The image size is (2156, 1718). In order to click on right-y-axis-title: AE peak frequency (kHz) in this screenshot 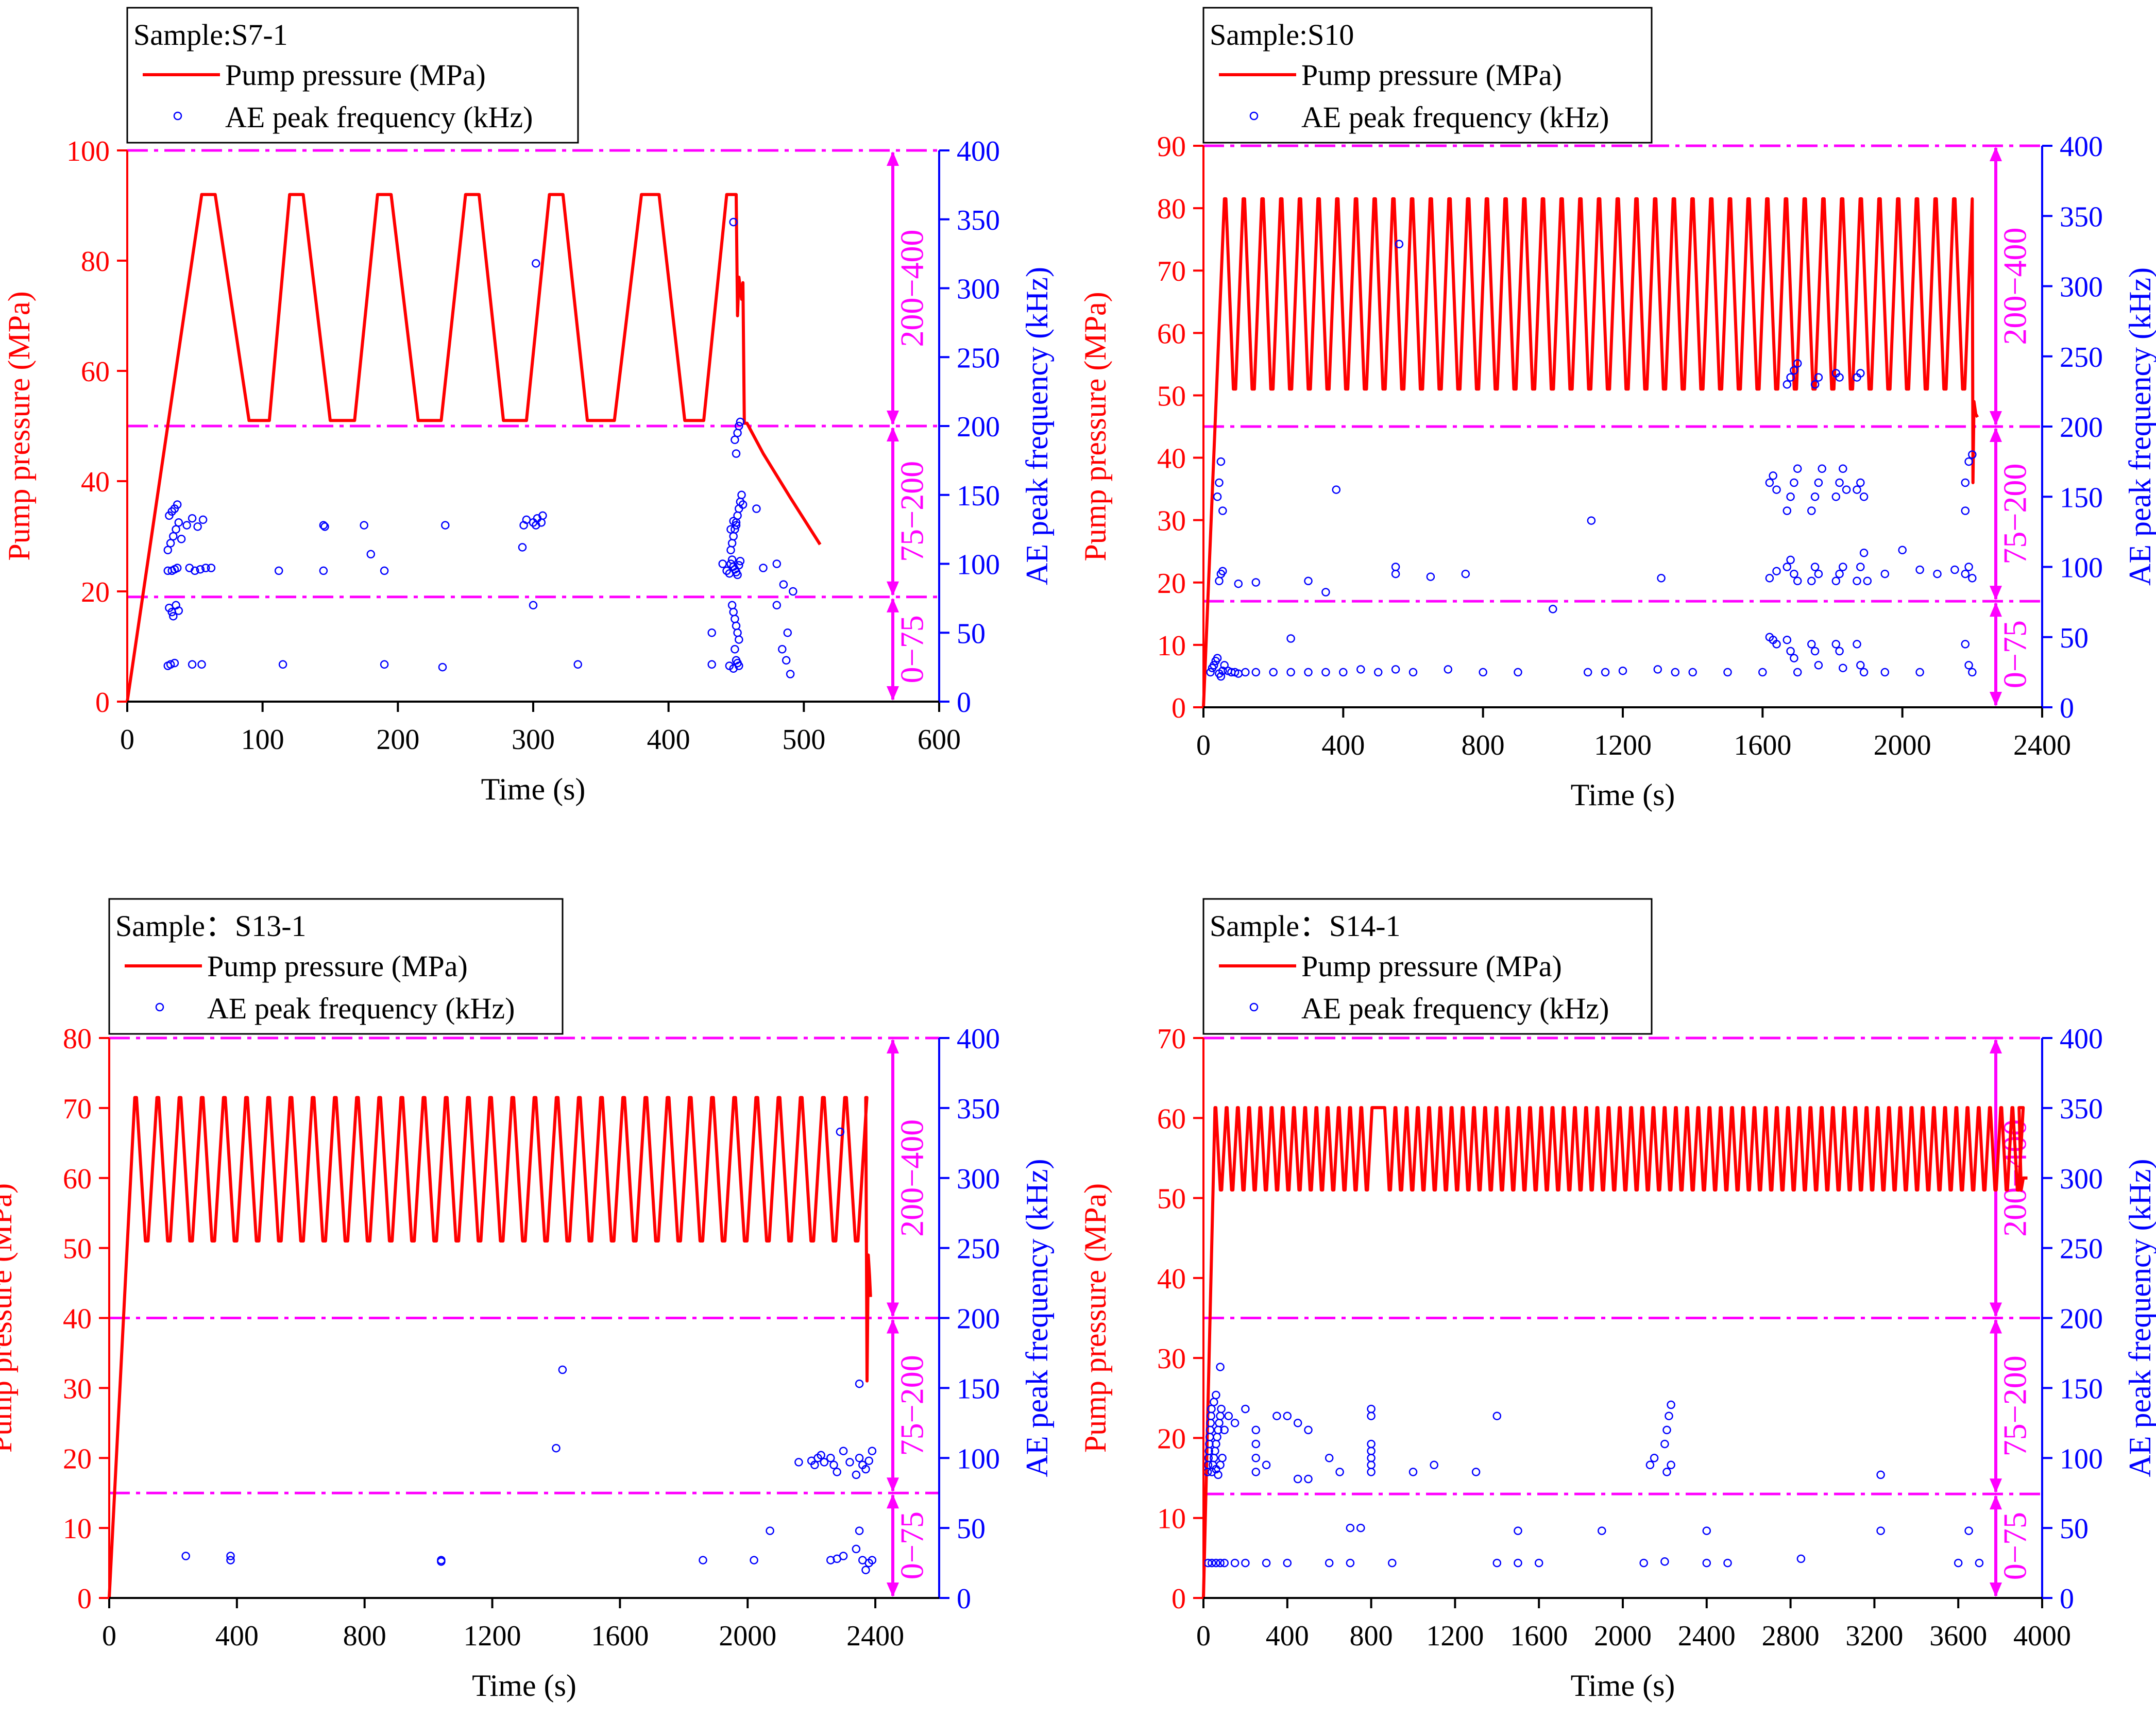, I will do `click(2139, 426)`.